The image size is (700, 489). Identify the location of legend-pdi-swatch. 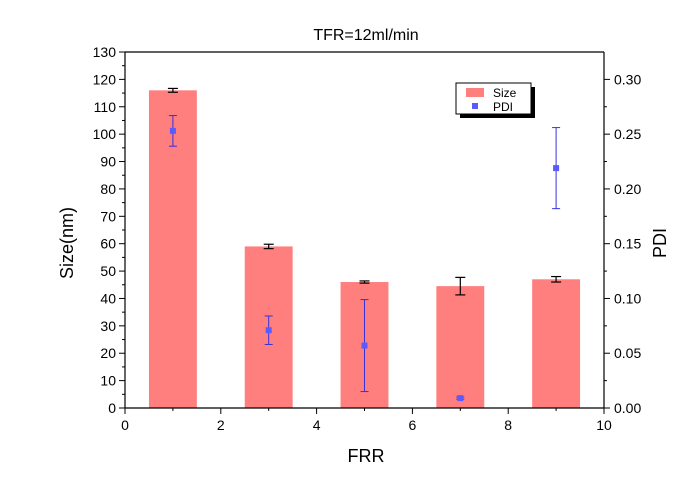
(475, 106).